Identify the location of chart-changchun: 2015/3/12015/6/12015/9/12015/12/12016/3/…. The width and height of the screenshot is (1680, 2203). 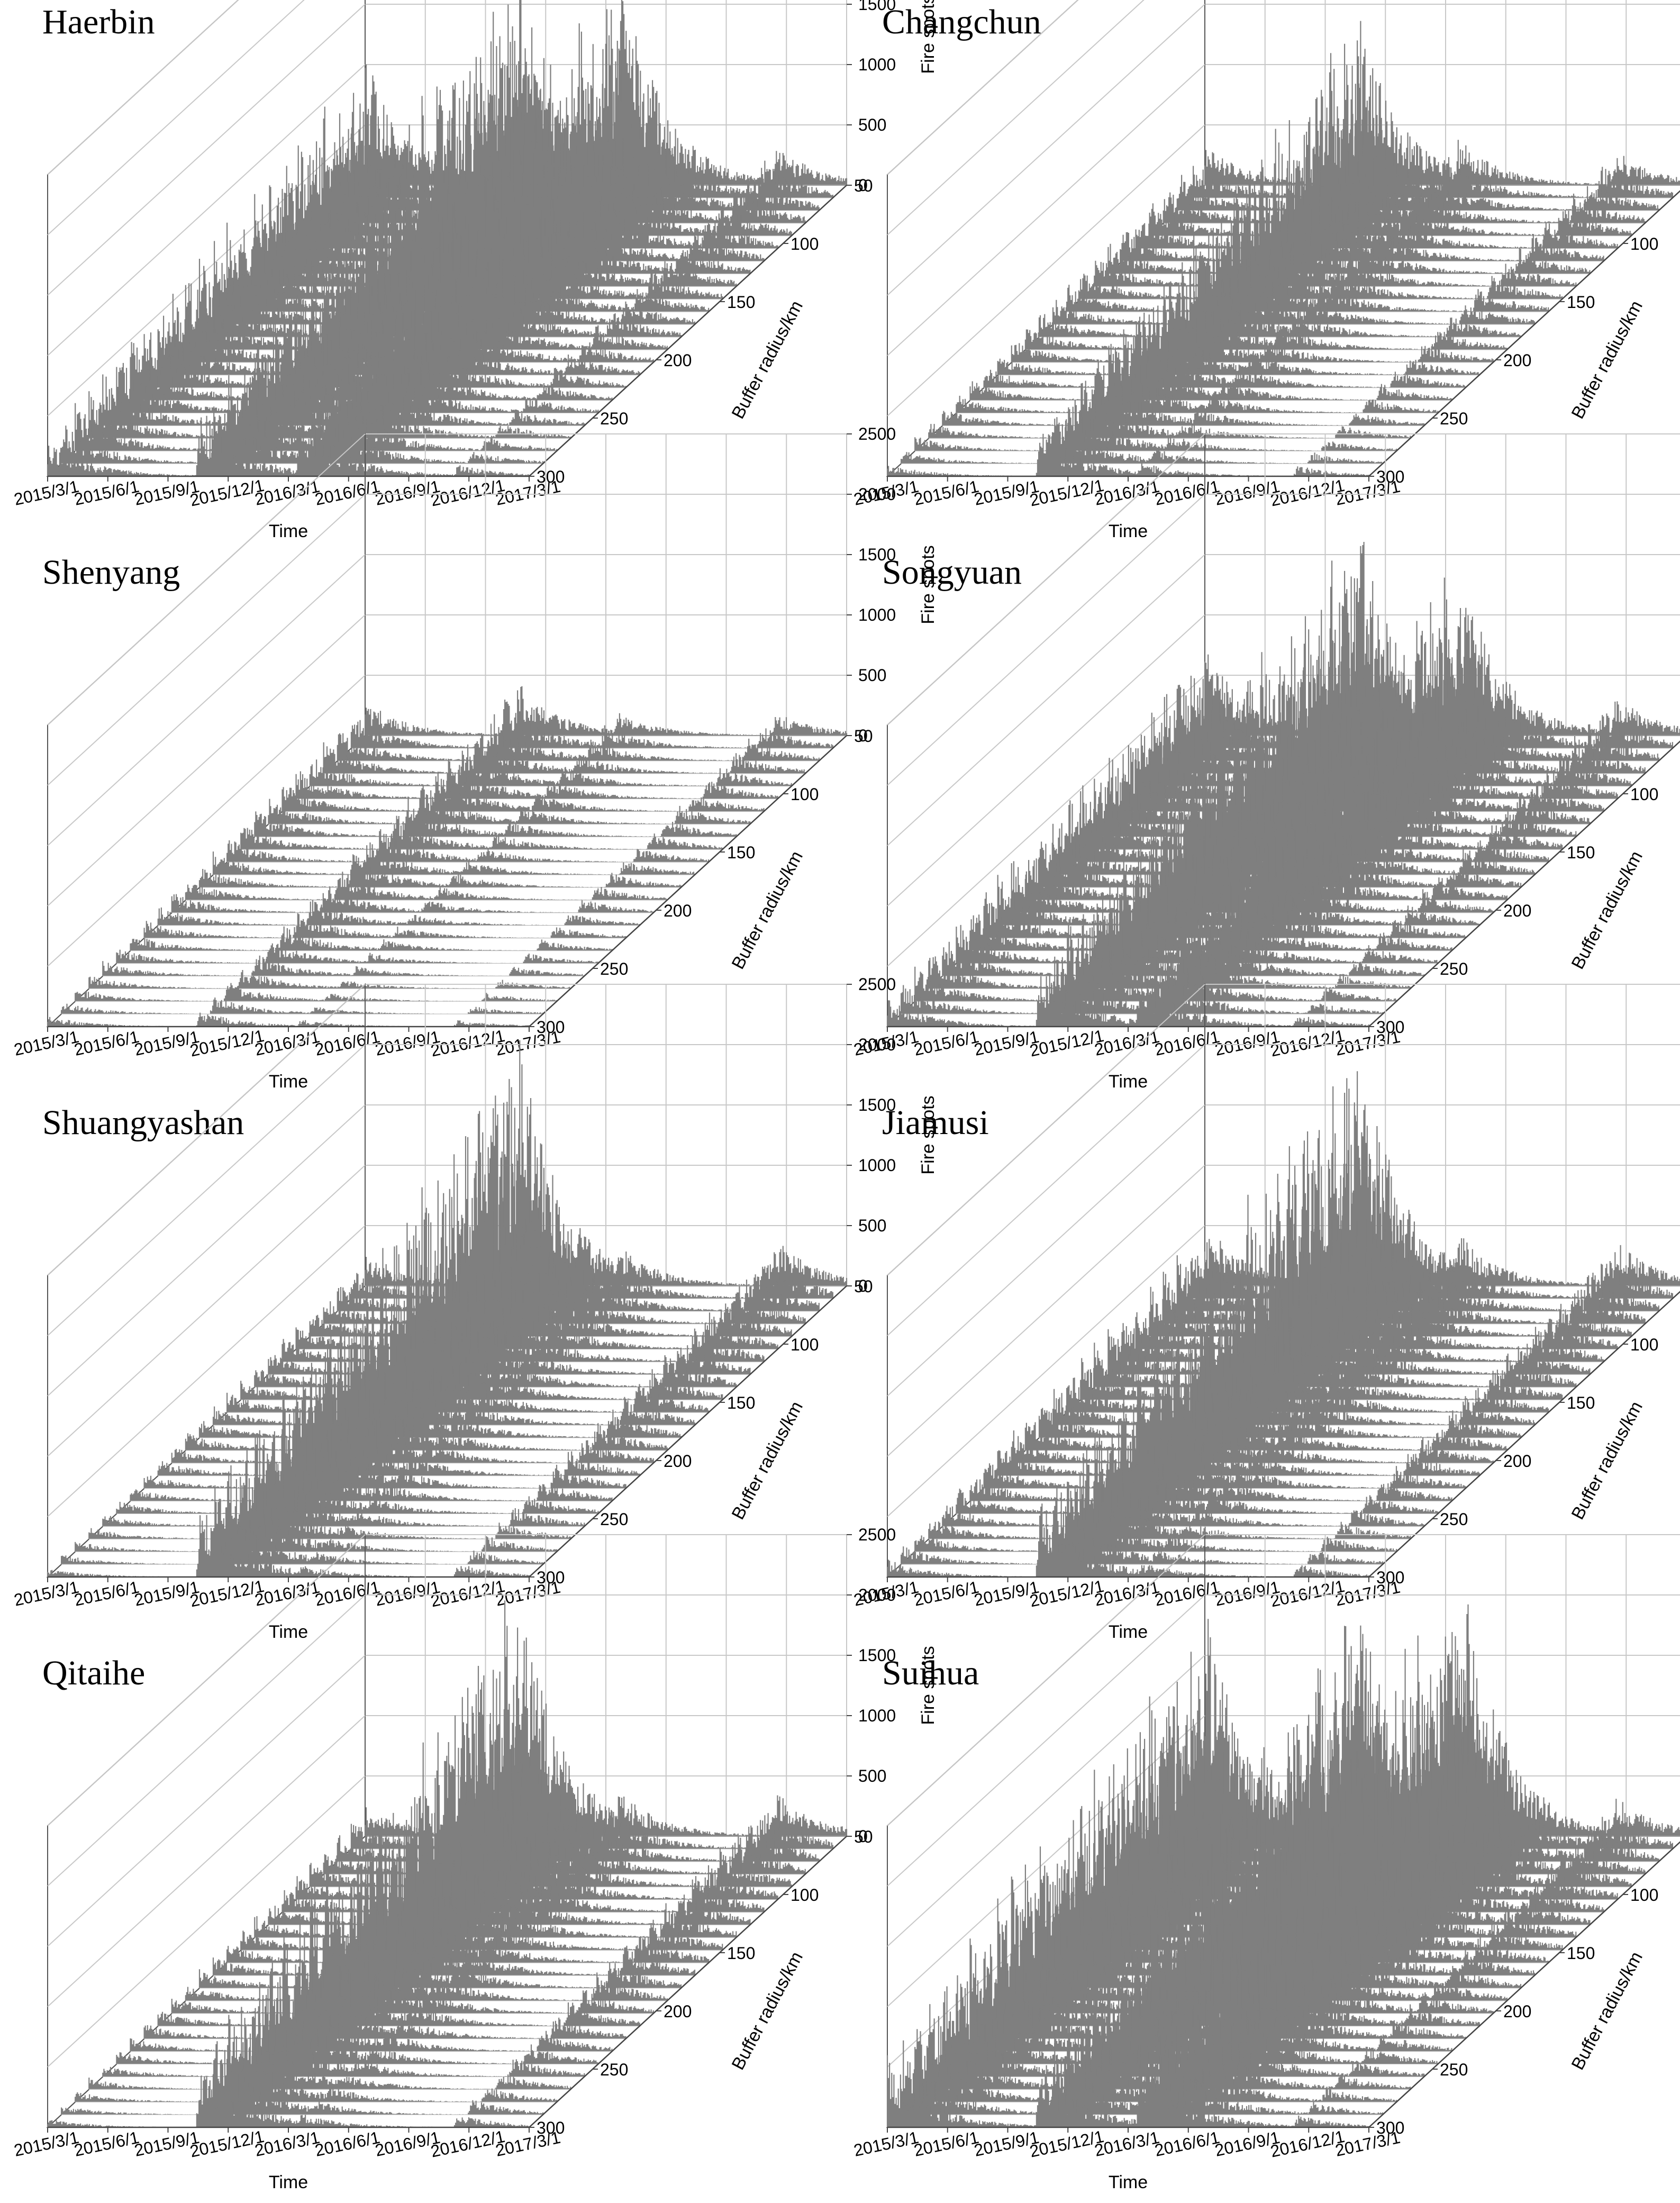
(1266, 270).